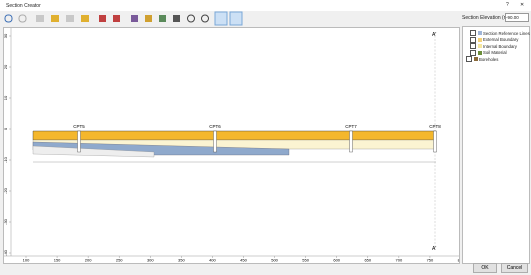  What do you see at coordinates (430, 260) in the screenshot?
I see `x-tick-label: 750` at bounding box center [430, 260].